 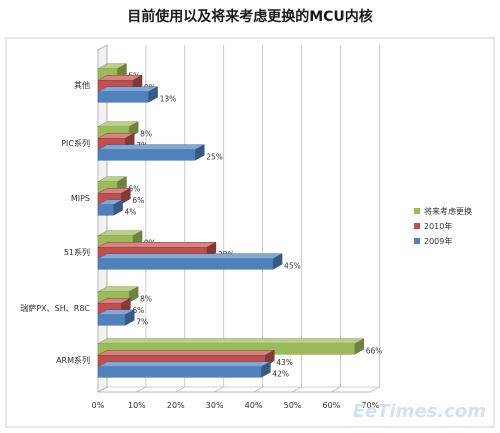 What do you see at coordinates (293, 405) in the screenshot?
I see `x-tick-label: 50%` at bounding box center [293, 405].